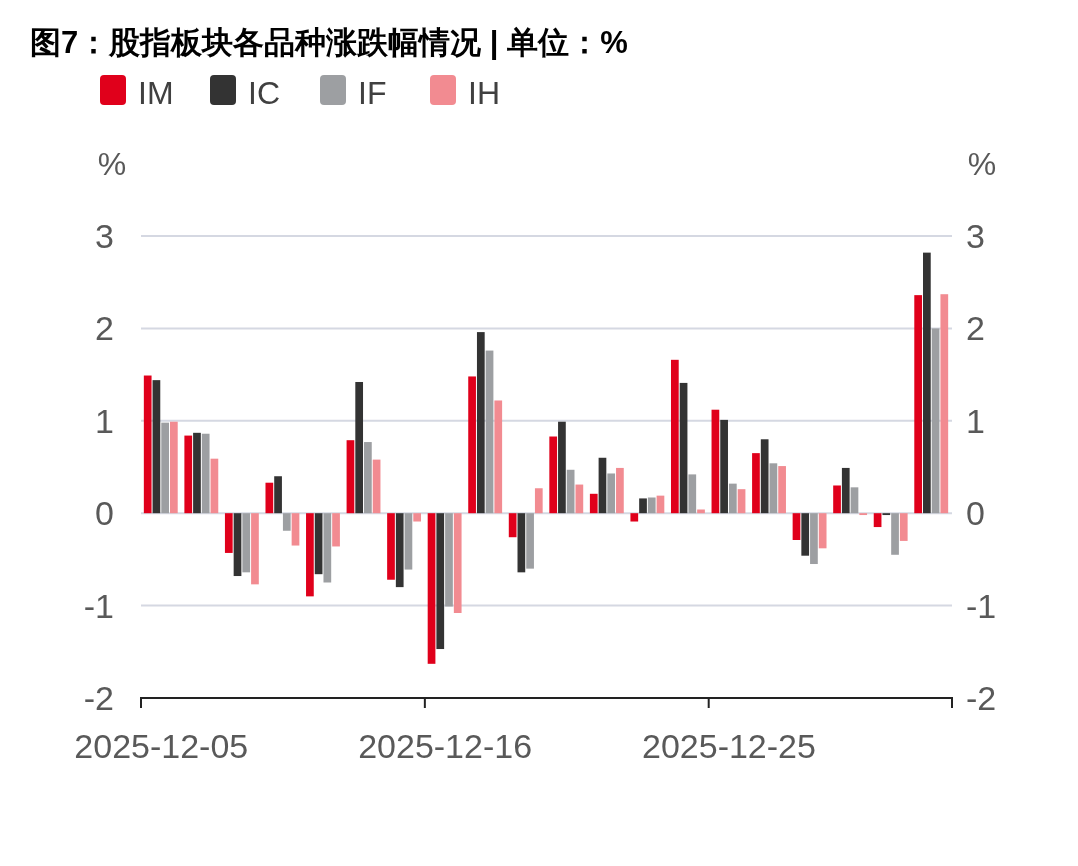  I want to click on legend-label: IC, so click(264, 93).